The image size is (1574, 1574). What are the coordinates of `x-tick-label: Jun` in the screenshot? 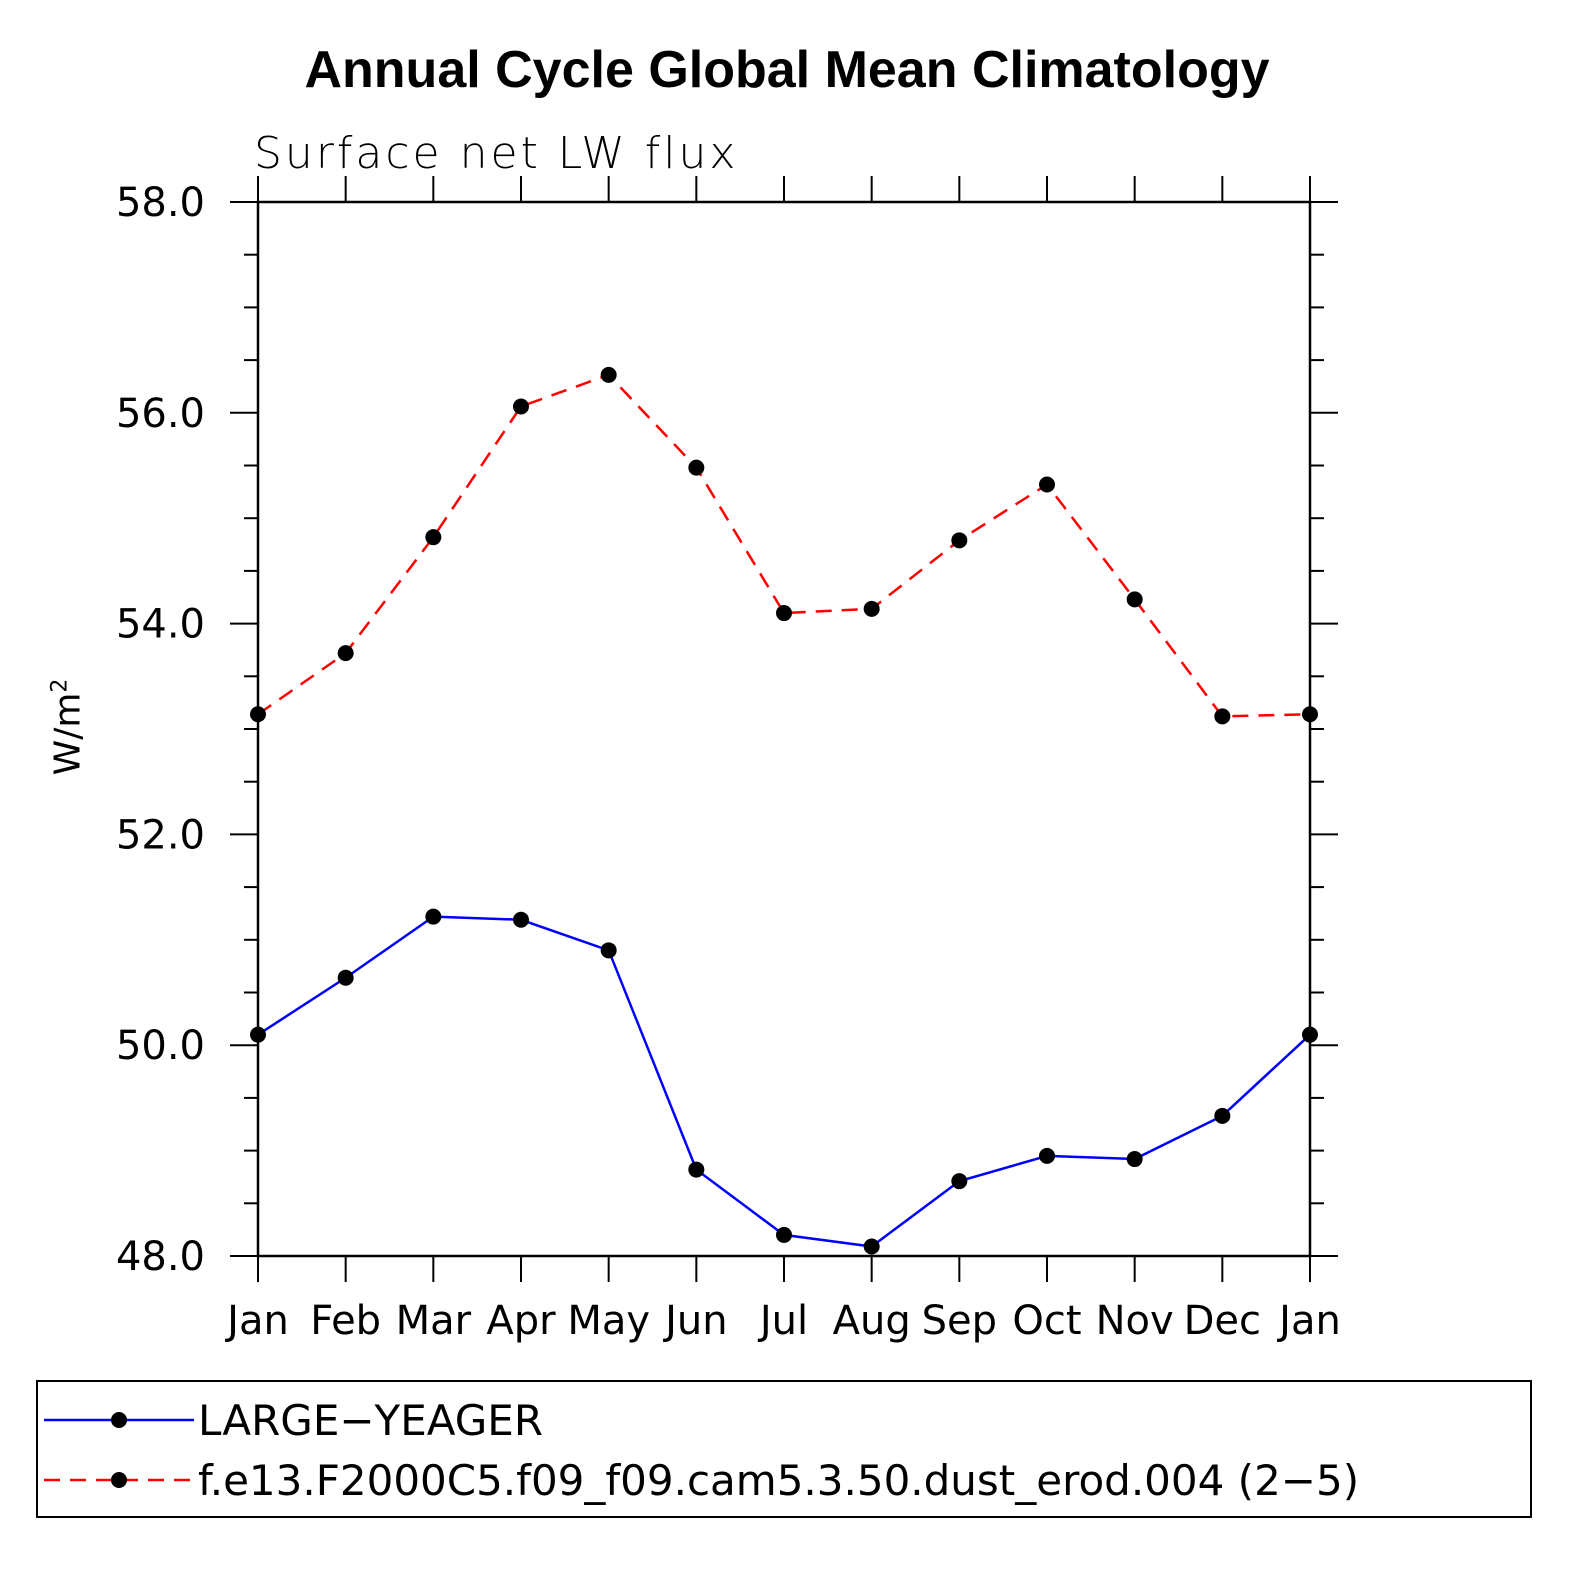 It's located at (695, 1321).